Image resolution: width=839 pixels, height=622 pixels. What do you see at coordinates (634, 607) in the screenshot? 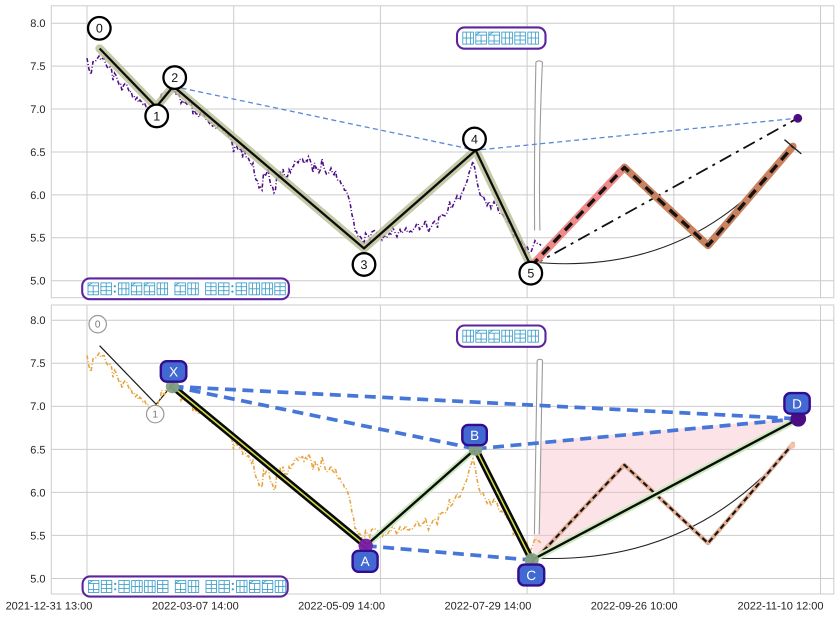
I see `svg-text: 2022-09-26 10:00` at bounding box center [634, 607].